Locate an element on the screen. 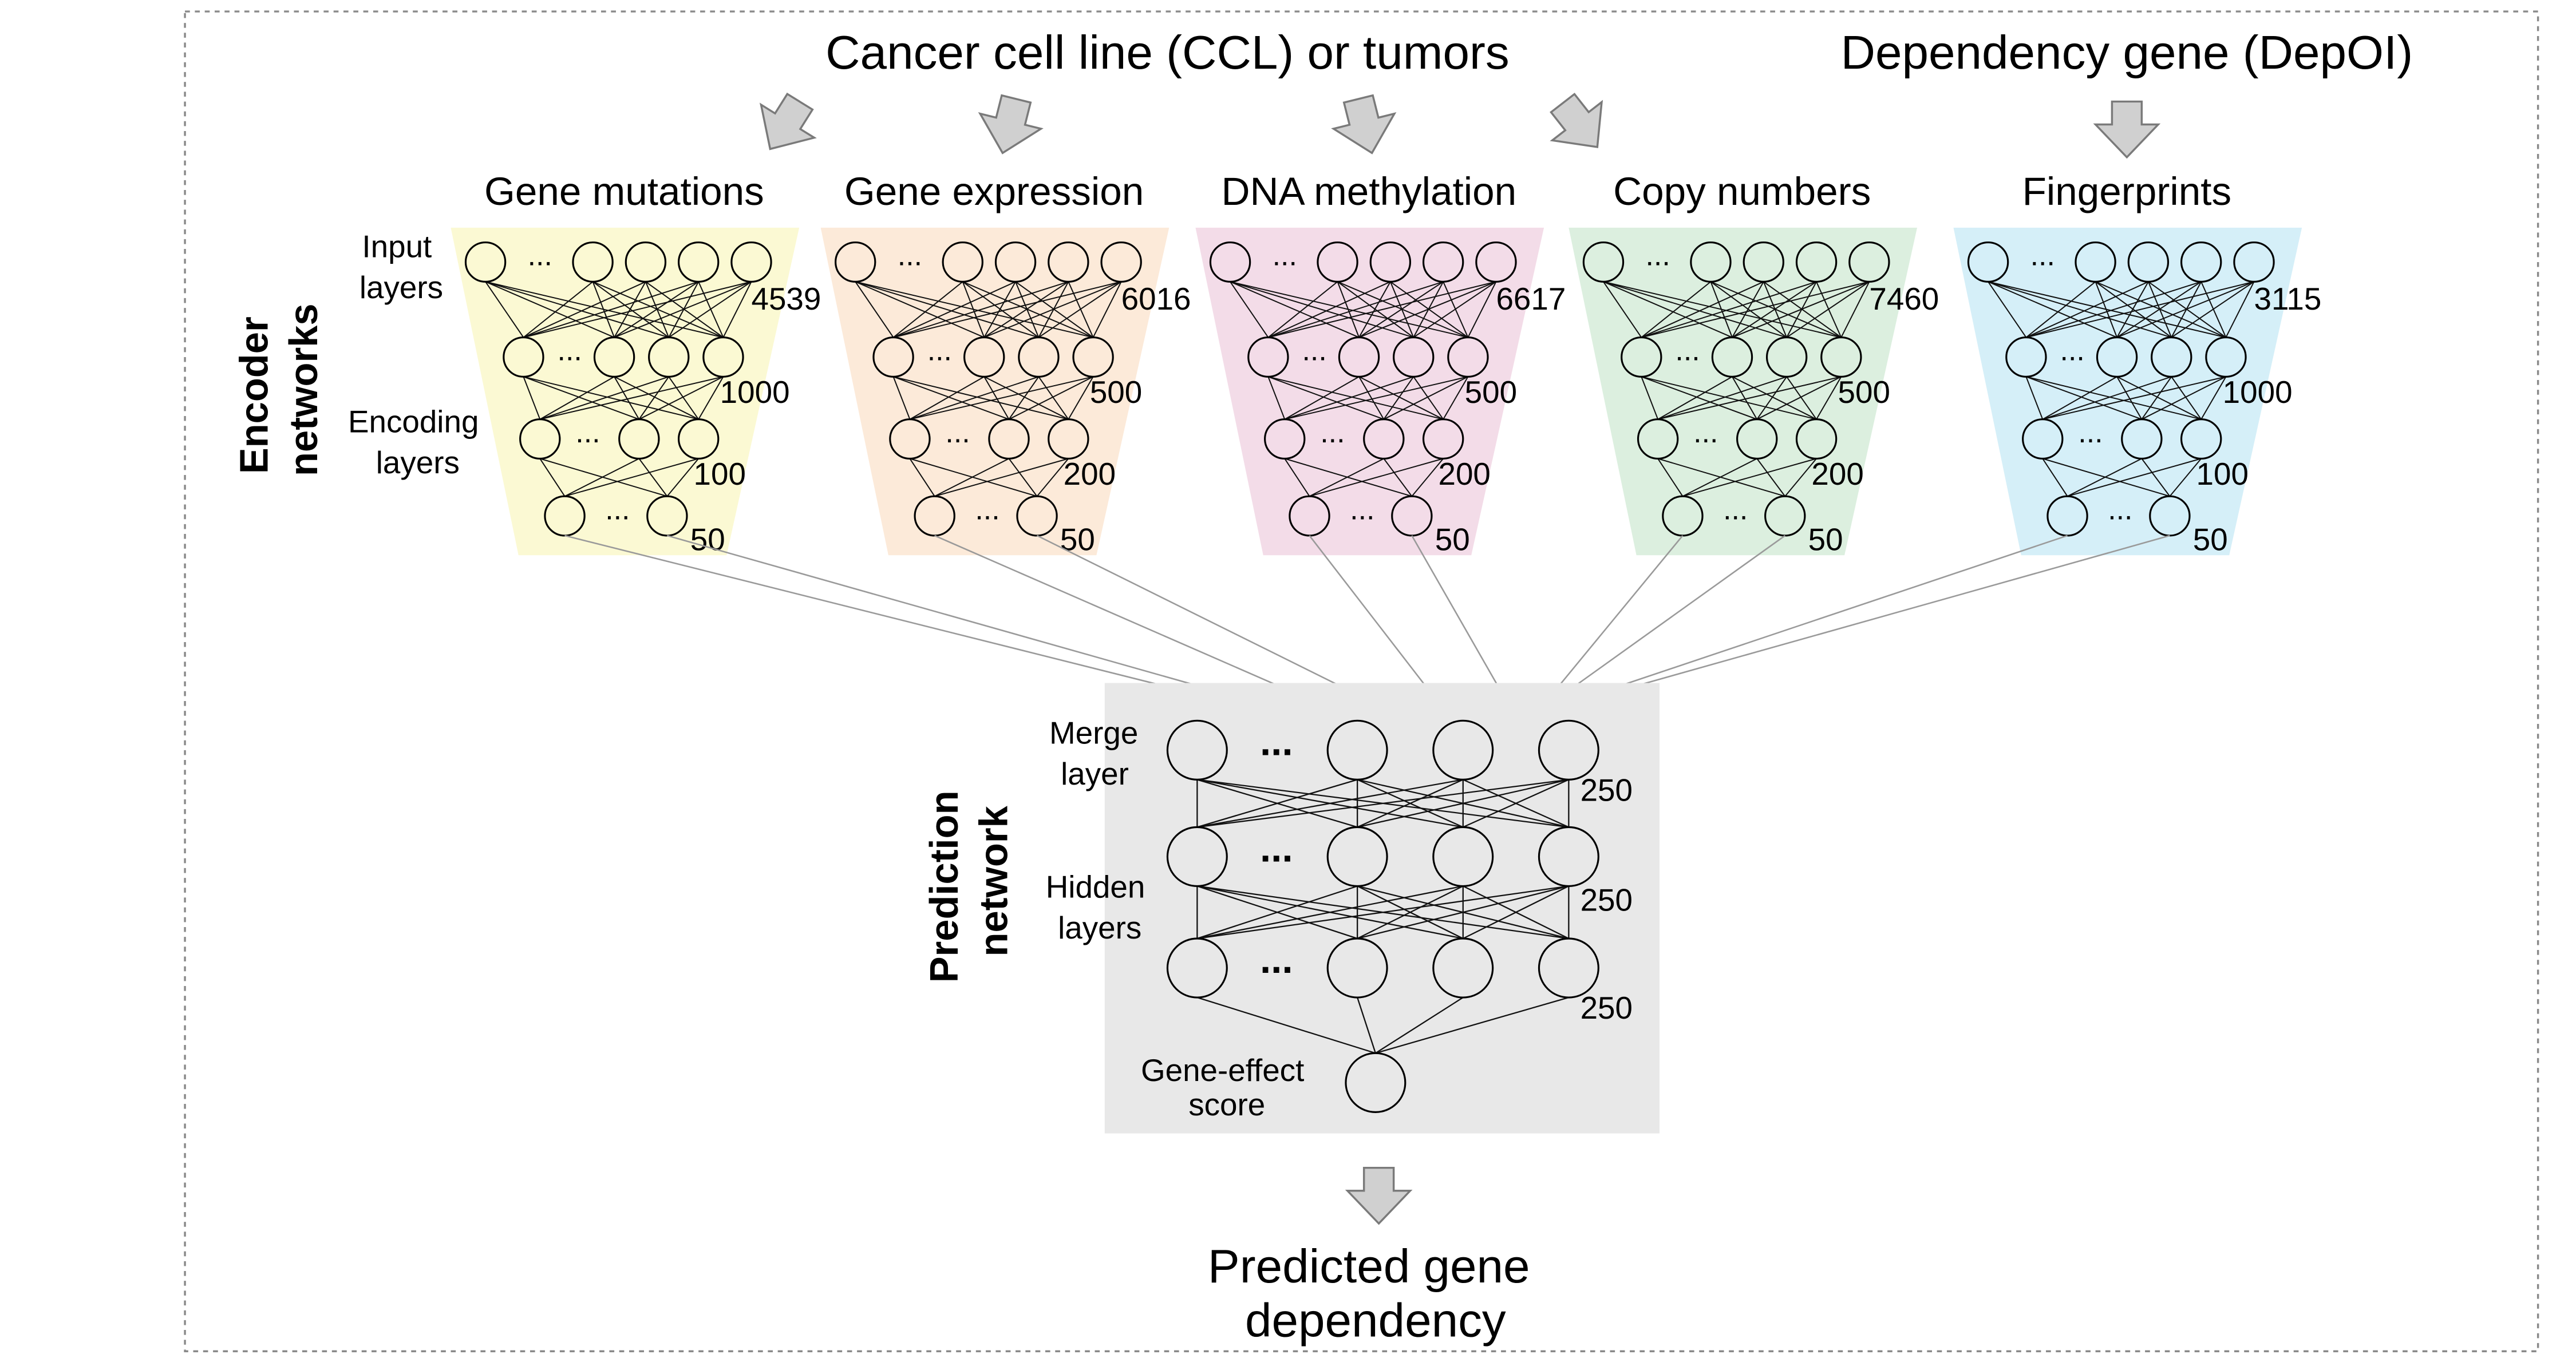 The width and height of the screenshot is (2576, 1366). encoding-layers-label: Encoding layers is located at coordinates (418, 442).